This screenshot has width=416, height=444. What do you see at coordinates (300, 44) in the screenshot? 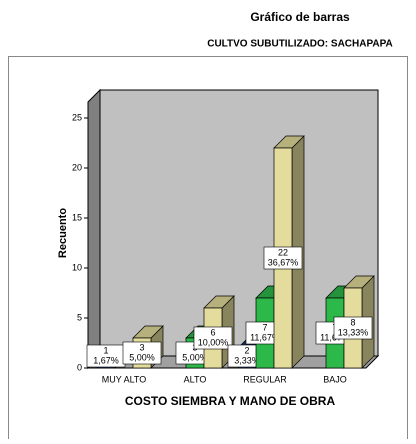
I see `chart-subtitle: CULTVO SUBUTILIZADO: SACHAPAPA` at bounding box center [300, 44].